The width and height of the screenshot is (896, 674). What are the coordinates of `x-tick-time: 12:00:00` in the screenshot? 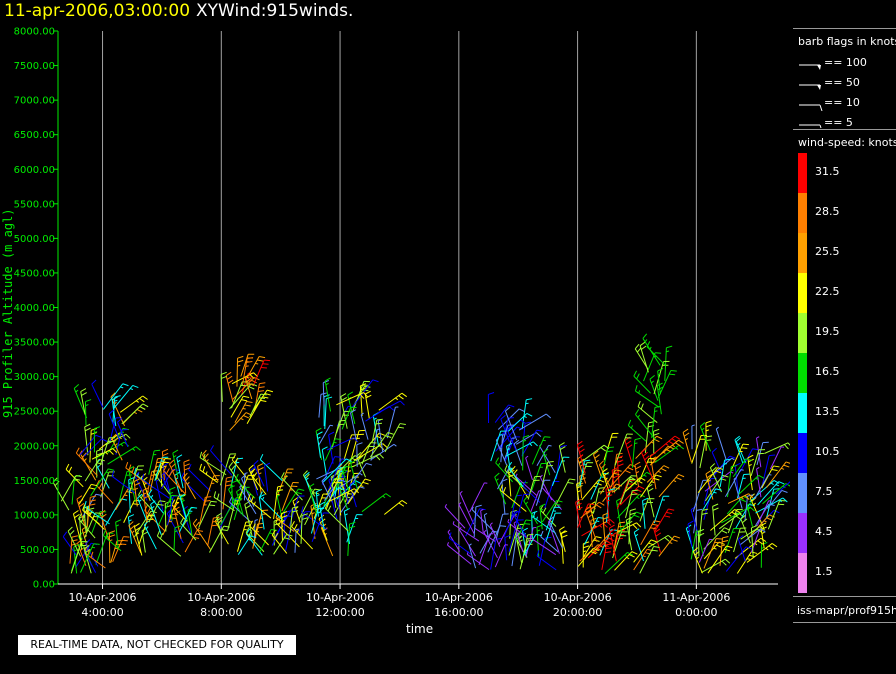 It's located at (339, 612).